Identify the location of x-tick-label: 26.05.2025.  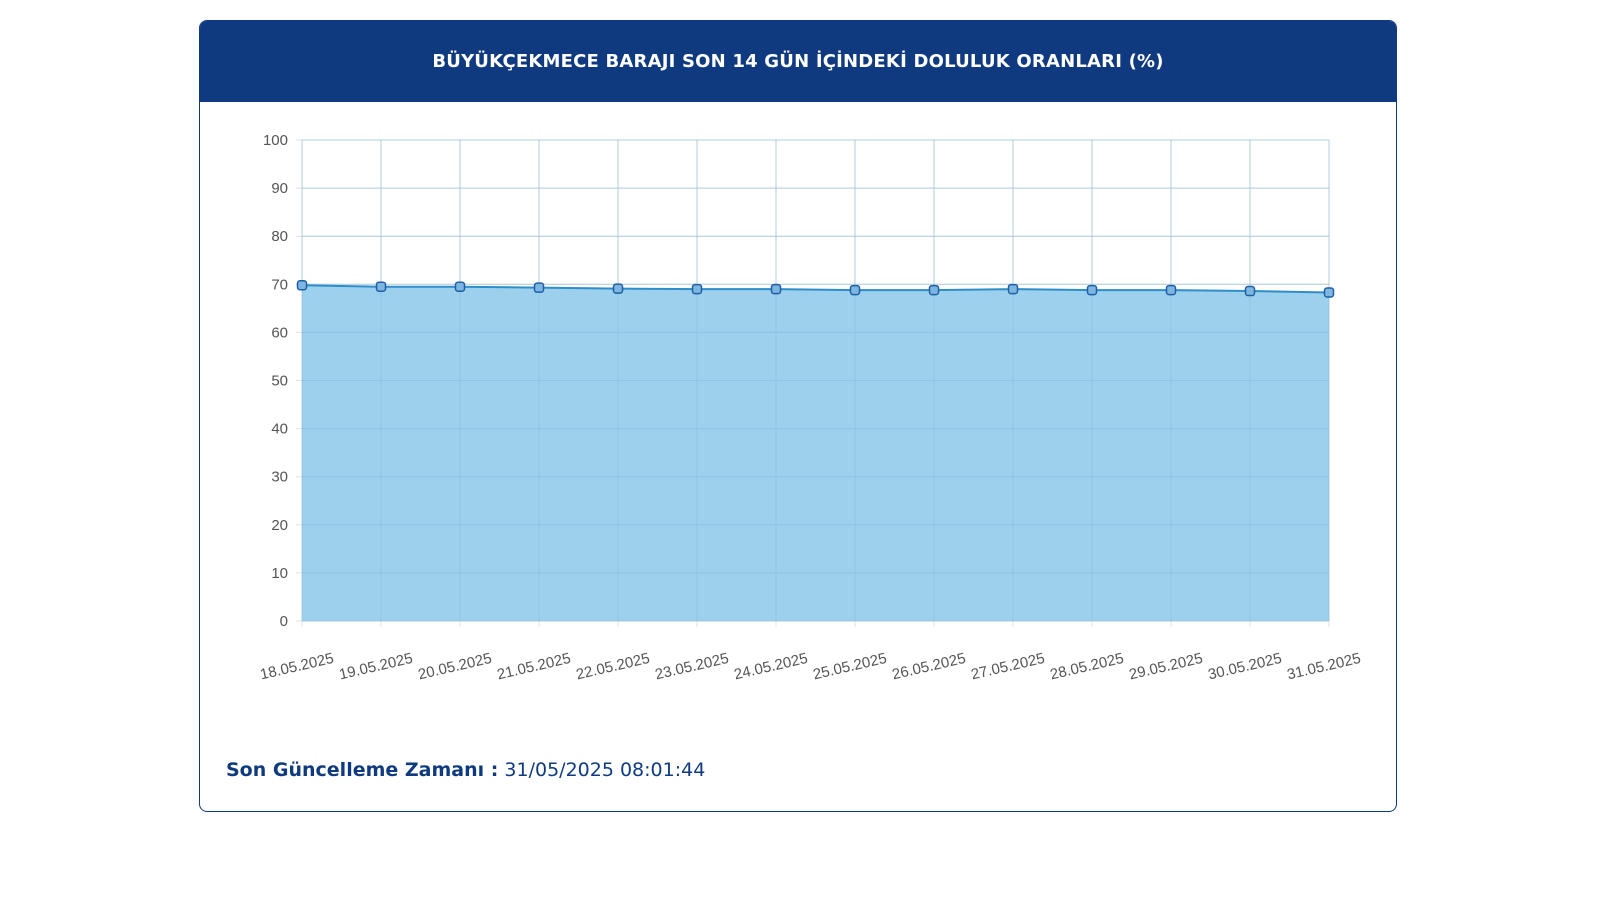
(928, 666).